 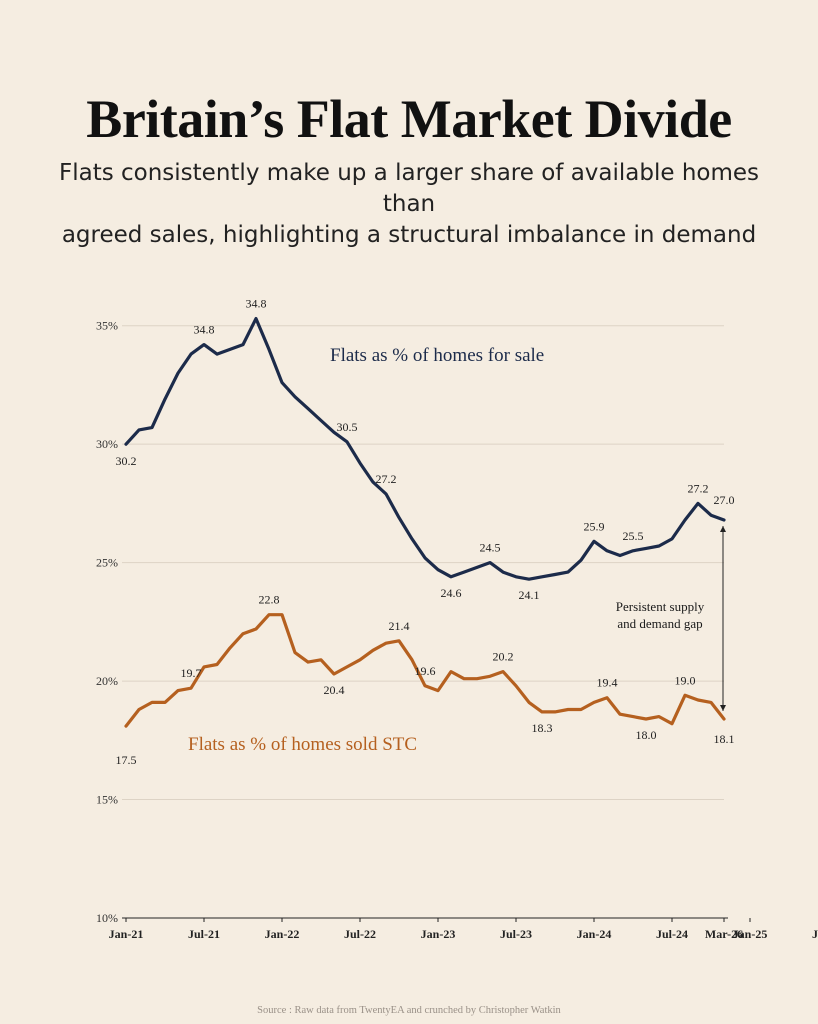 What do you see at coordinates (409, 119) in the screenshot?
I see `chart-title: Britain’s Flat Market Divide` at bounding box center [409, 119].